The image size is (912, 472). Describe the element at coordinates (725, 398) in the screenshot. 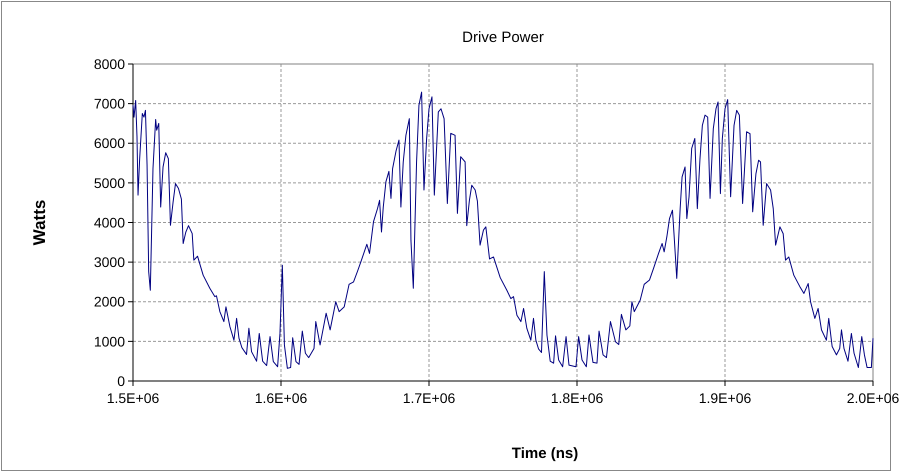

I see `x-tick-label: 1.9E+06` at that location.